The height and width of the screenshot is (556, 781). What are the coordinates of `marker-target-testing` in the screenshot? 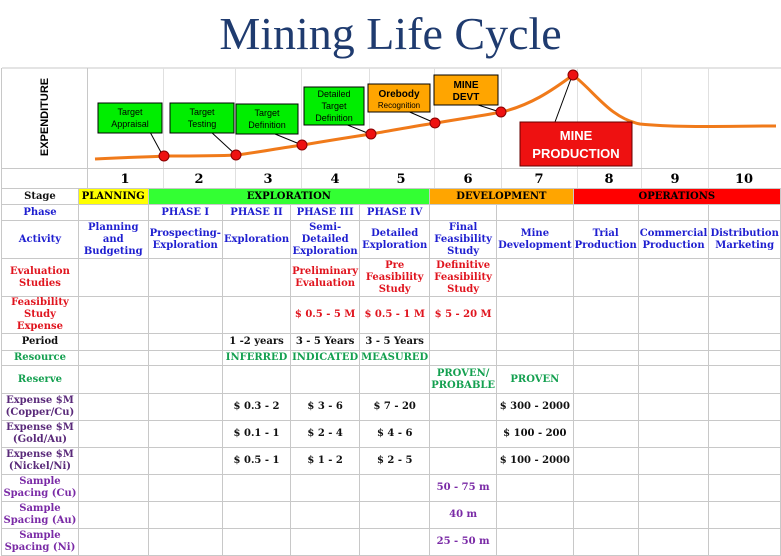 It's located at (236, 155).